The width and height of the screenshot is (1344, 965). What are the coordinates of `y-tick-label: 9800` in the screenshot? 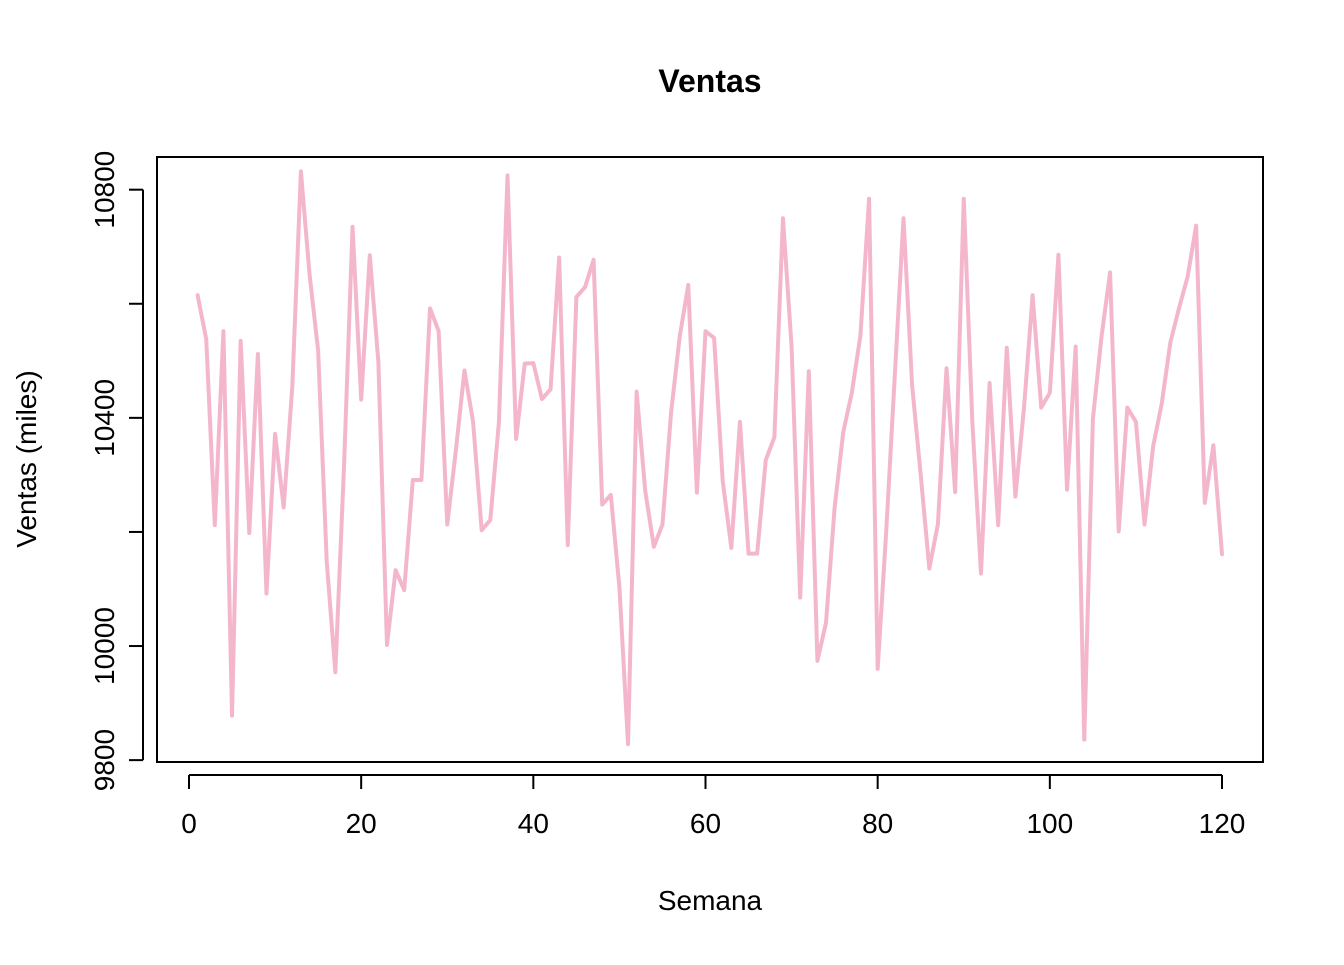 It's located at (104, 760).